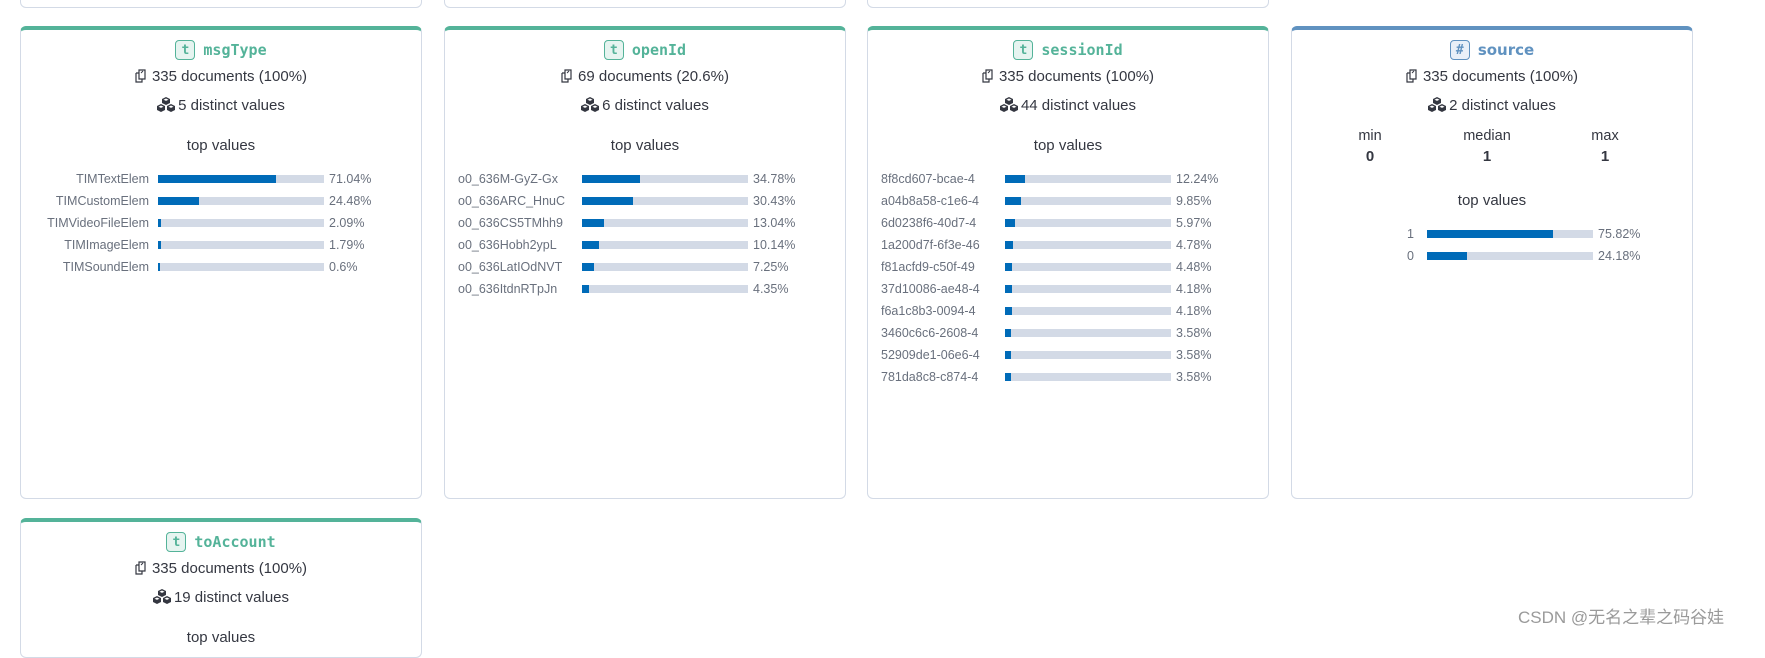 The image size is (1765, 658). Describe the element at coordinates (1459, 50) in the screenshot. I see `number-type-icon: #` at that location.